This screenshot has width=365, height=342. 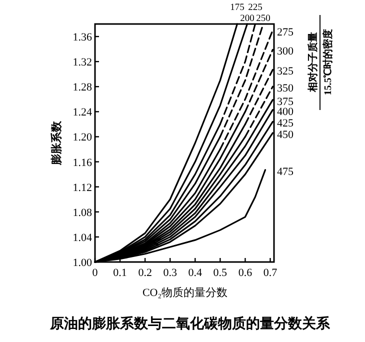 I want to click on series-label: 225, so click(x=255, y=8).